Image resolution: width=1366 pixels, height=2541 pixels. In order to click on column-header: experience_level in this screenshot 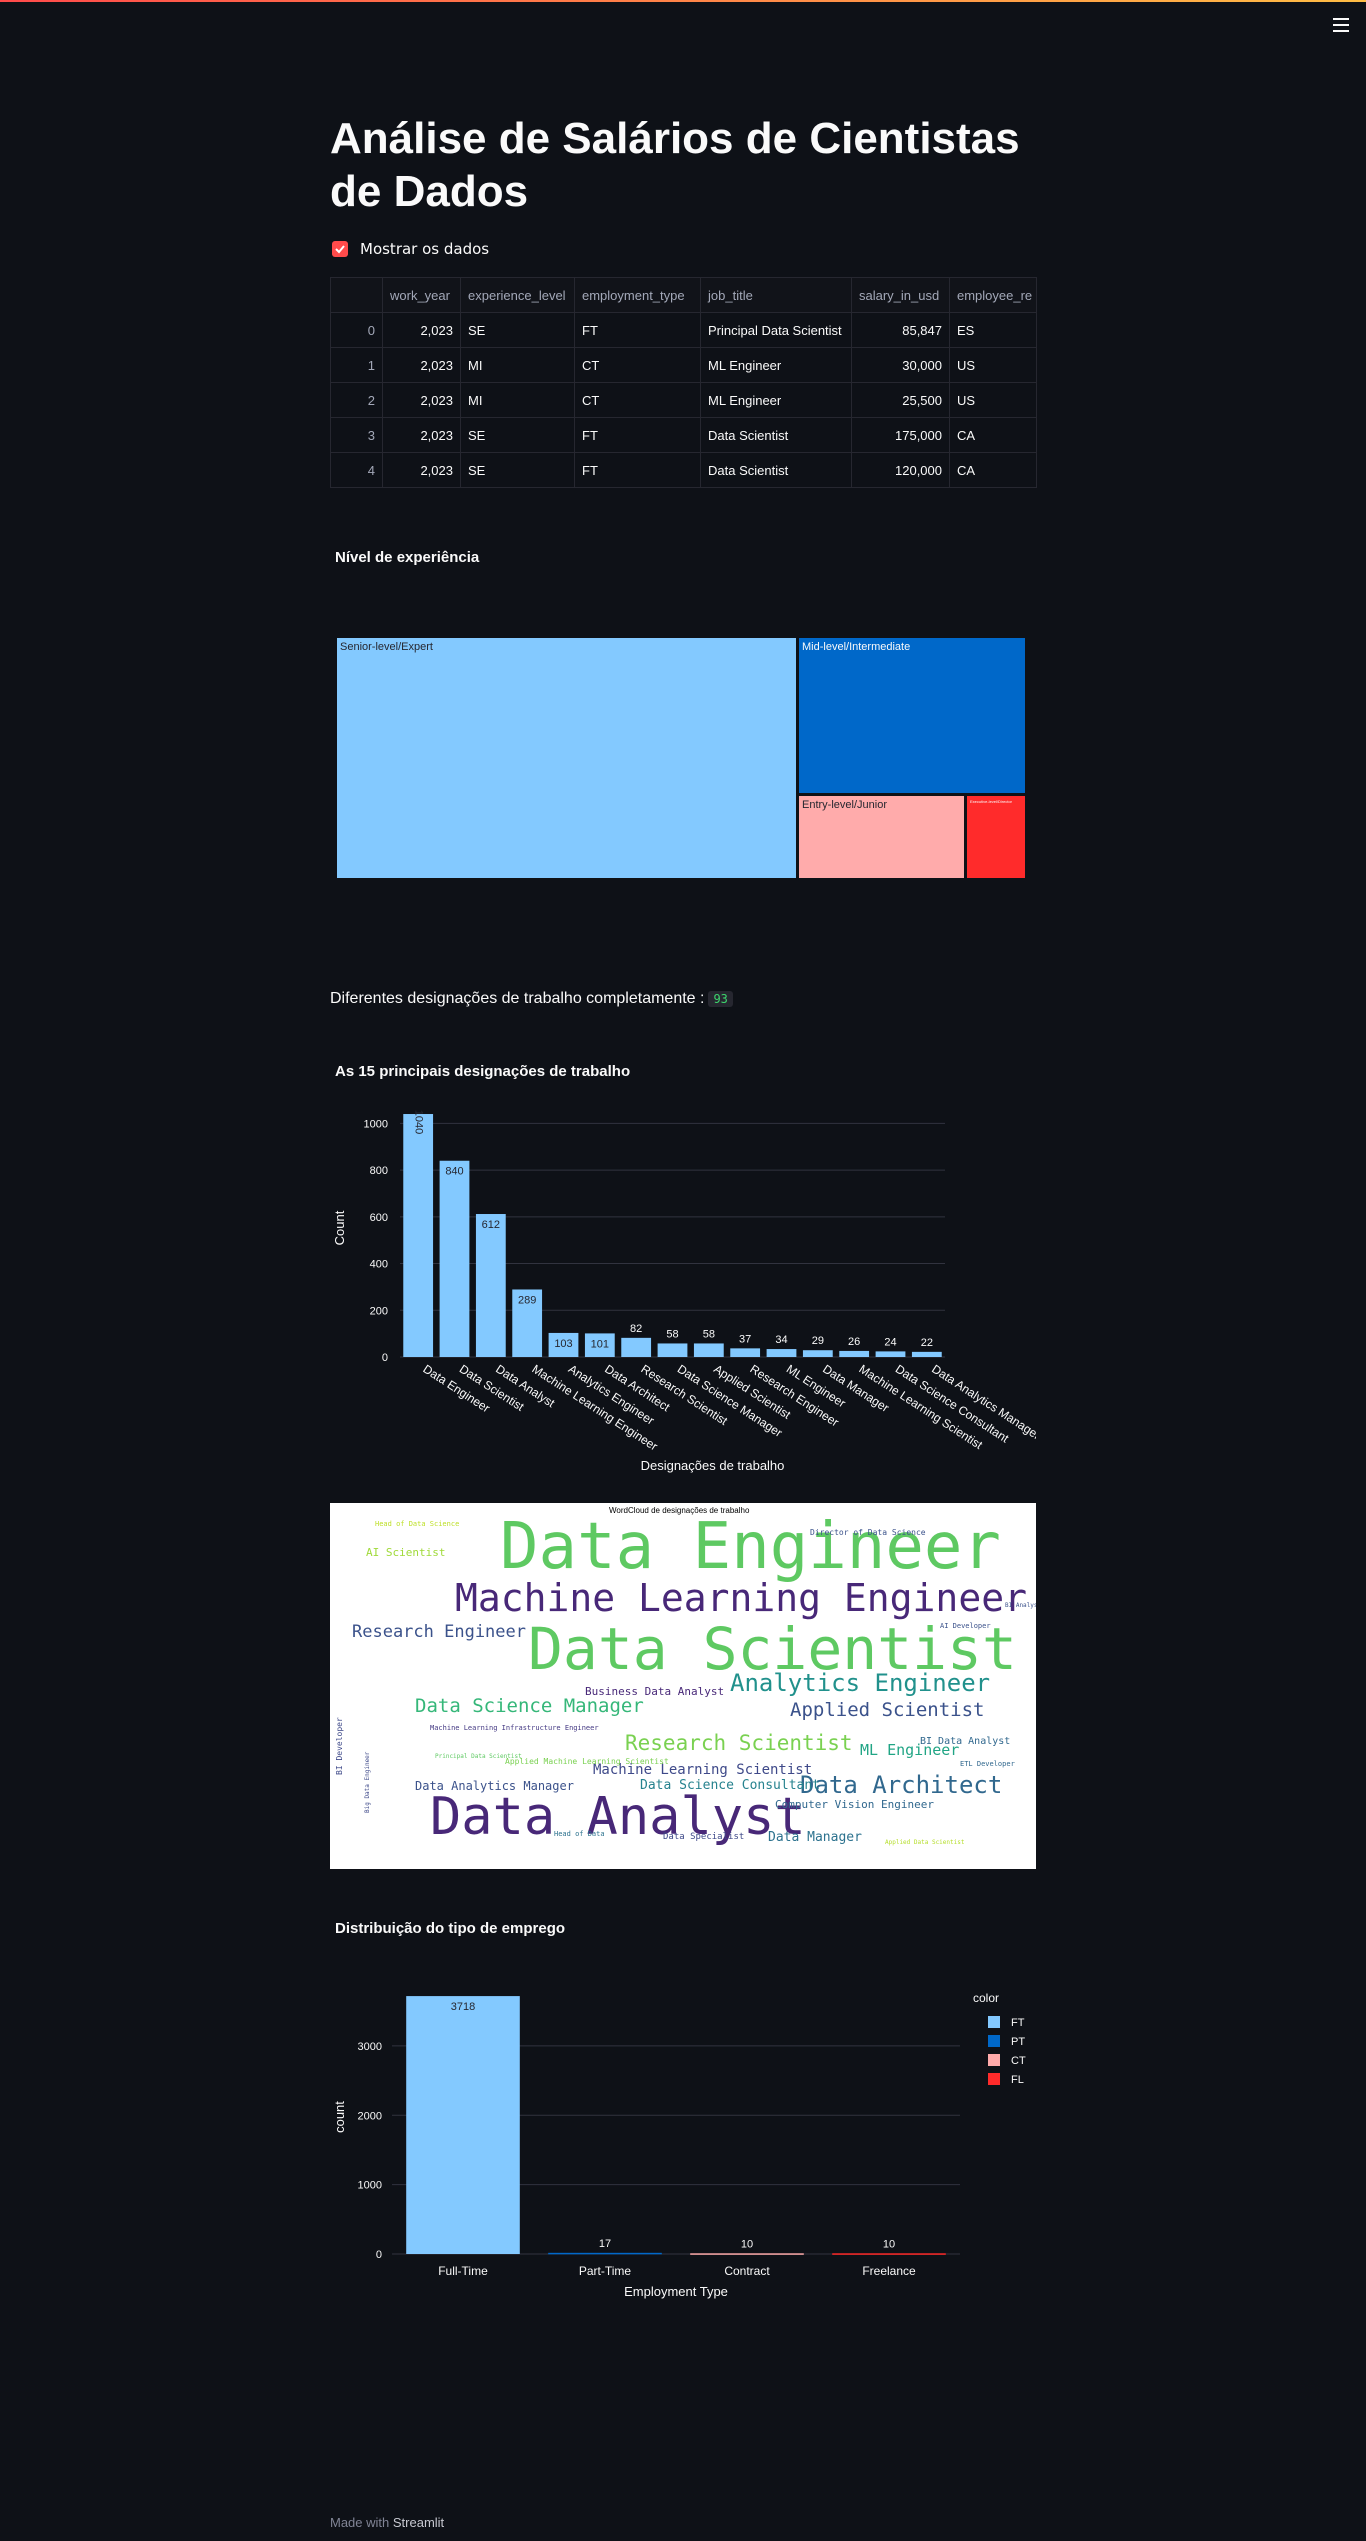, I will do `click(517, 295)`.